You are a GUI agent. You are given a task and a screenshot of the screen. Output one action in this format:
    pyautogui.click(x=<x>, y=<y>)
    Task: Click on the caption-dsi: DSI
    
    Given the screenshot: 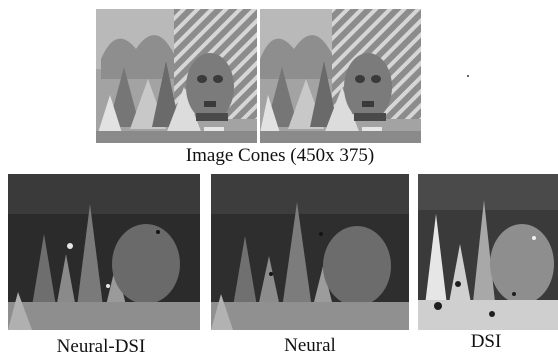 What is the action you would take?
    pyautogui.click(x=486, y=341)
    